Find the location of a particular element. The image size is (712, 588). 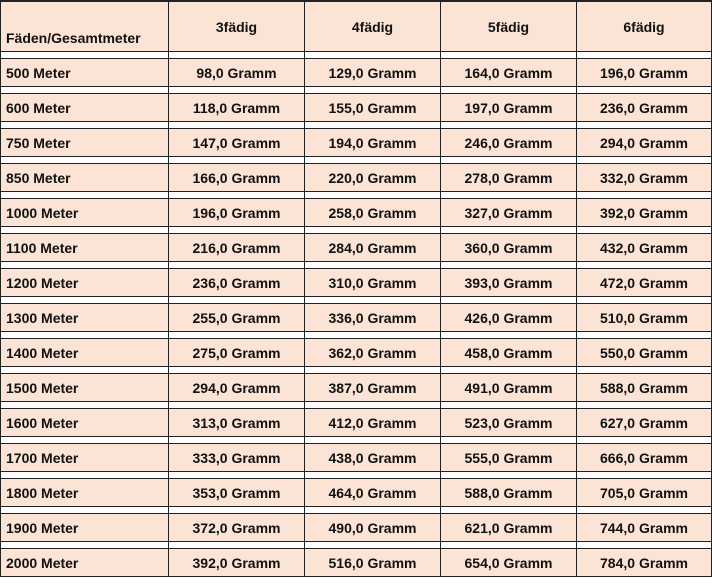

weight-cell: 118,0 Gramm is located at coordinates (236, 108).